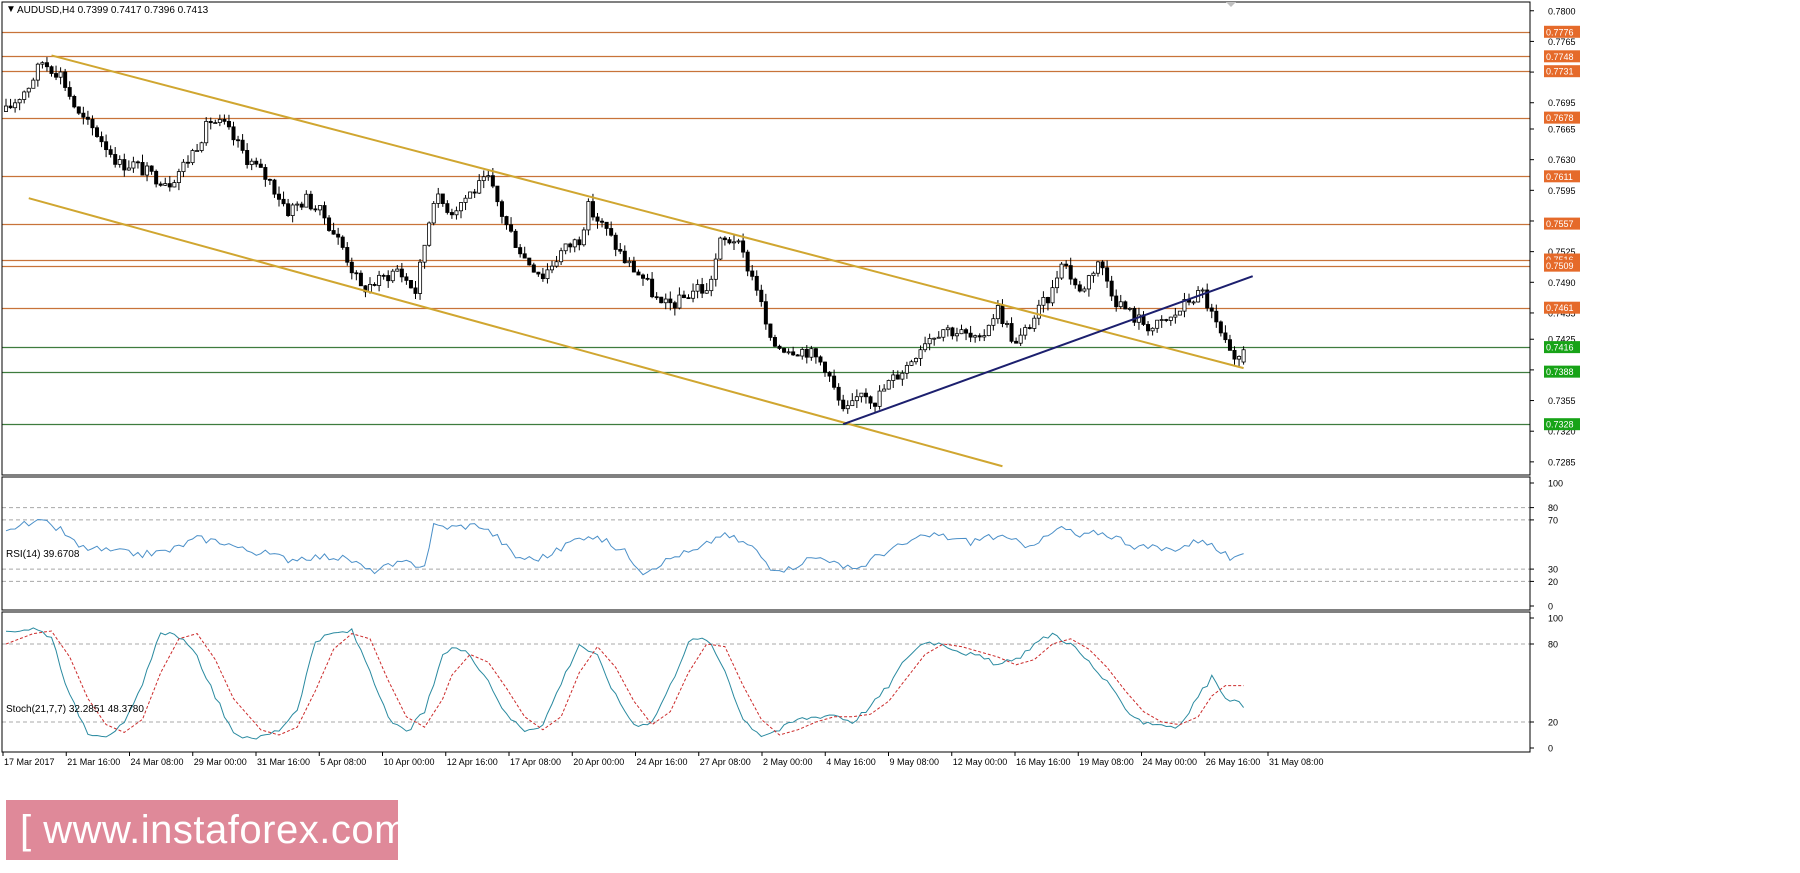 The height and width of the screenshot is (873, 1800). What do you see at coordinates (1106, 762) in the screenshot?
I see `time-axis-label: 19 May 08:00` at bounding box center [1106, 762].